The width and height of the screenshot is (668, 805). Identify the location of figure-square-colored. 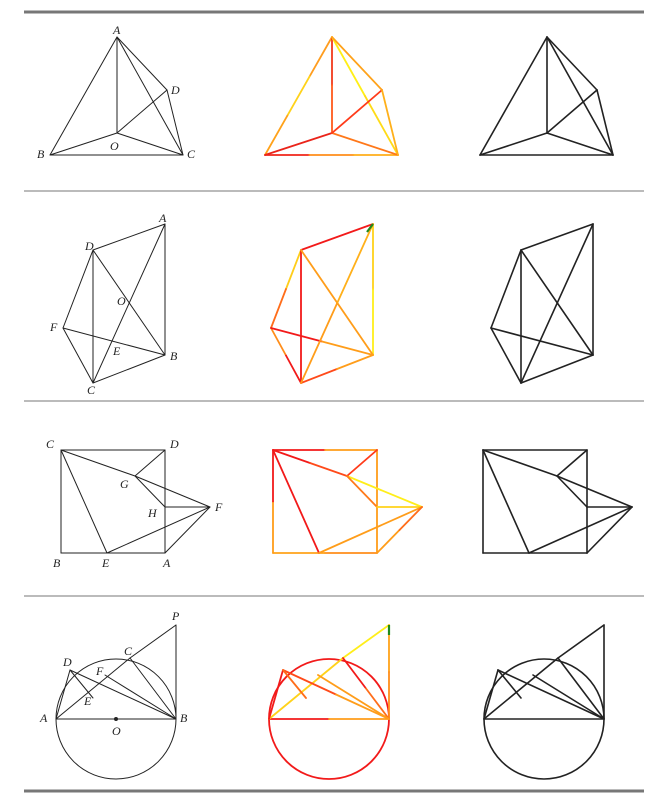
(347, 501).